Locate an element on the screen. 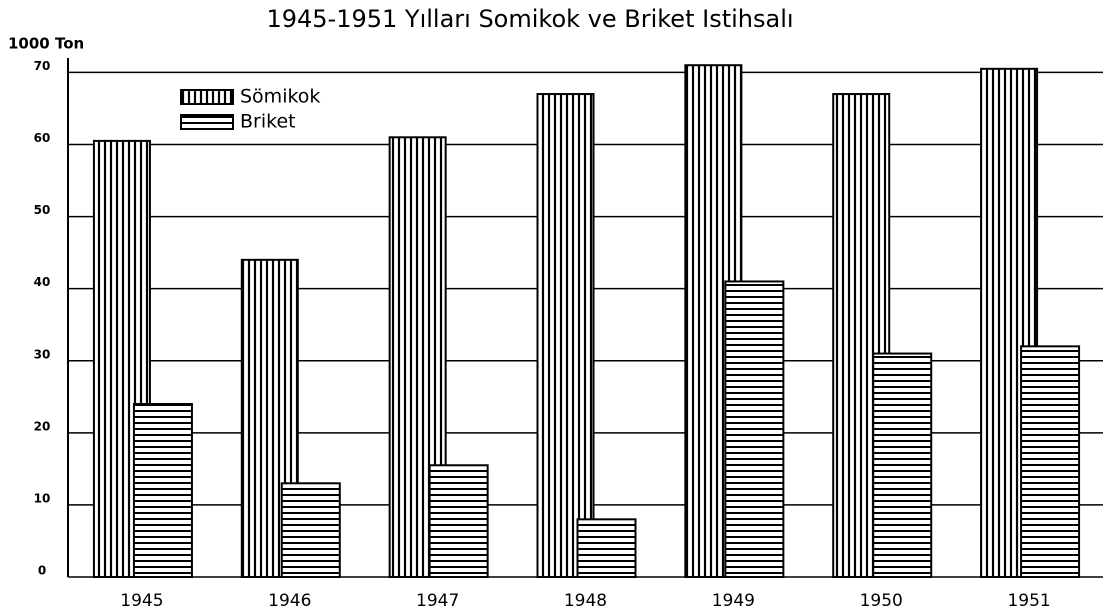  y-tick-label: 40 is located at coordinates (42, 282).